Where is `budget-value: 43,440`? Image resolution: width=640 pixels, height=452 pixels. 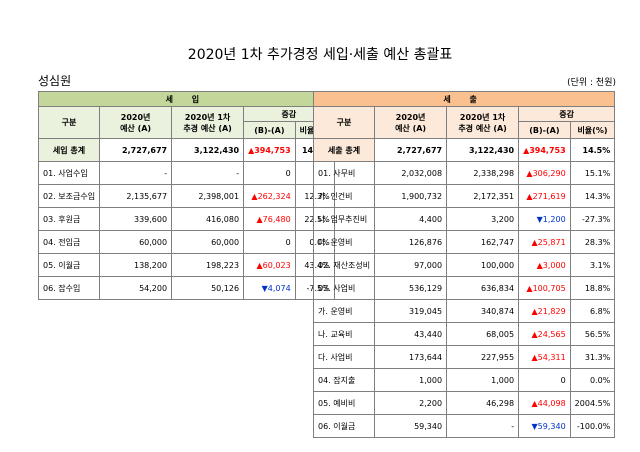 budget-value: 43,440 is located at coordinates (411, 334).